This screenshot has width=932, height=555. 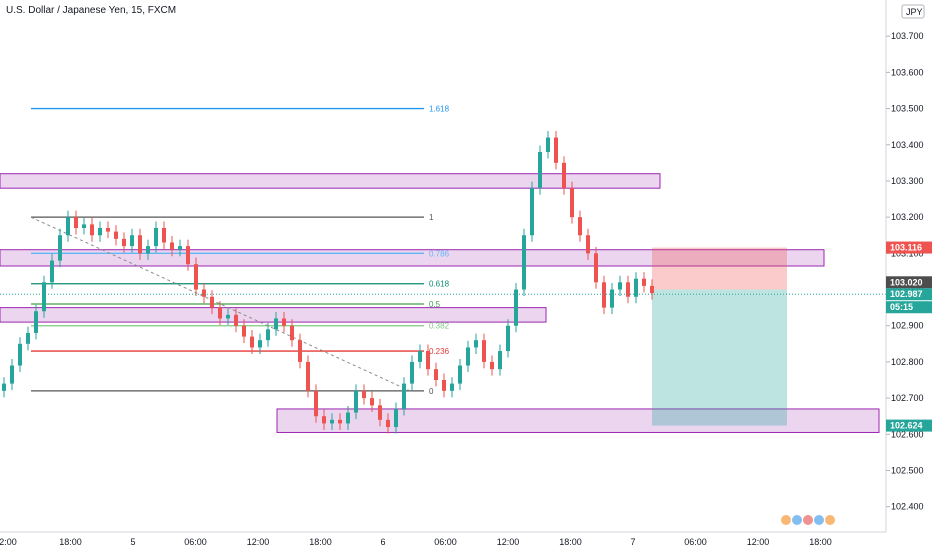 What do you see at coordinates (913, 11) in the screenshot?
I see `currency-badge: JPY` at bounding box center [913, 11].